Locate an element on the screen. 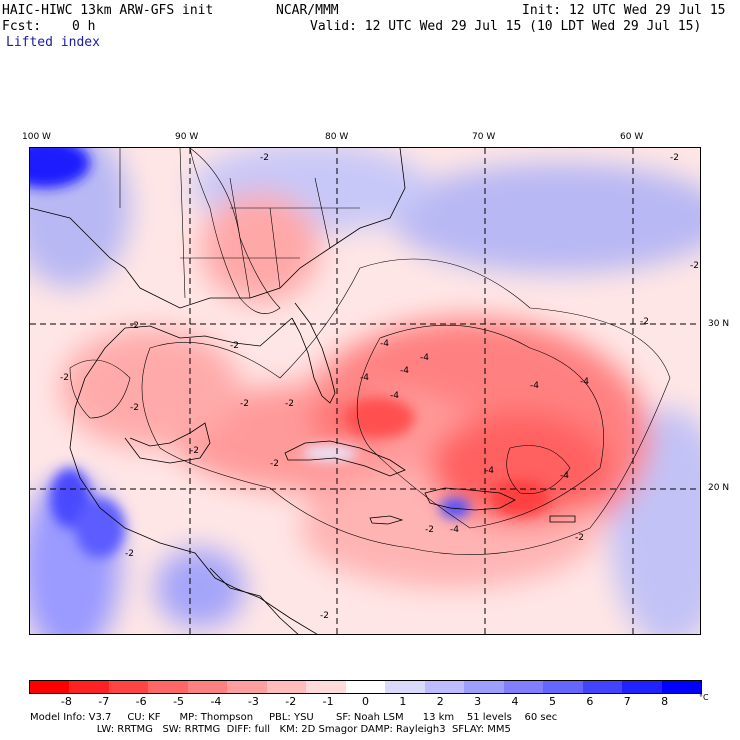 Image resolution: width=740 pixels, height=740 pixels. colorbar-tick-label: 0 is located at coordinates (365, 701).